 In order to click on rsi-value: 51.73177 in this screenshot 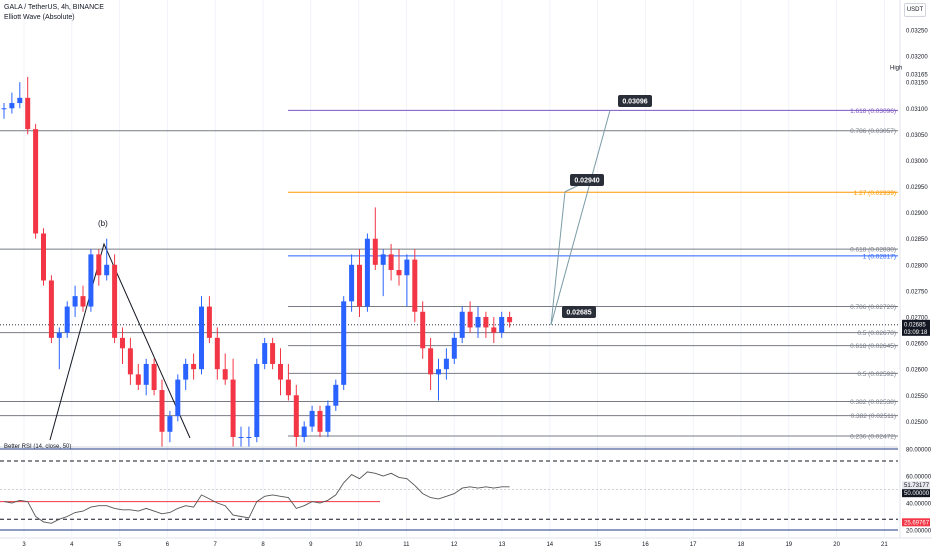, I will do `click(917, 486)`.